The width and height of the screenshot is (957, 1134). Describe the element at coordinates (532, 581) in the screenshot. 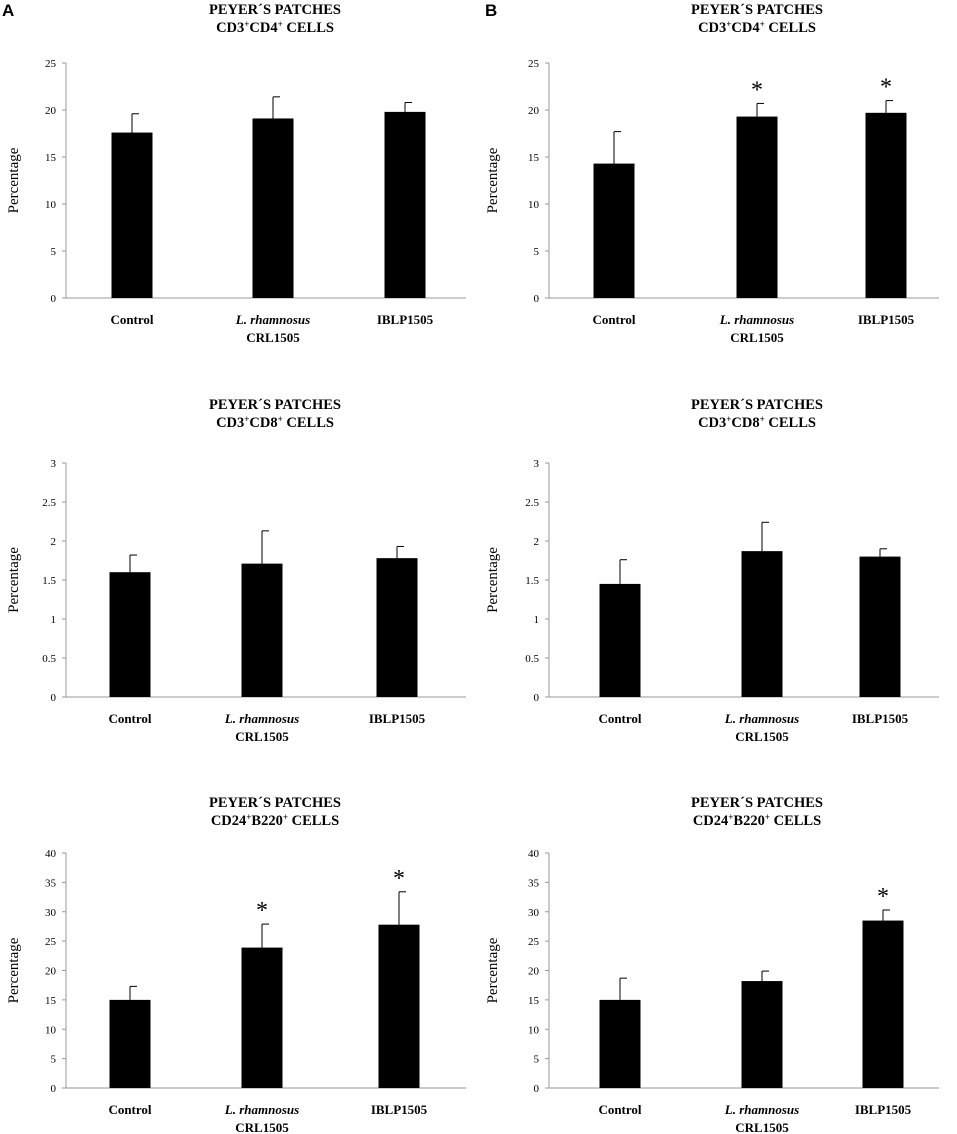

I see `y-tick-label: 1.5` at that location.